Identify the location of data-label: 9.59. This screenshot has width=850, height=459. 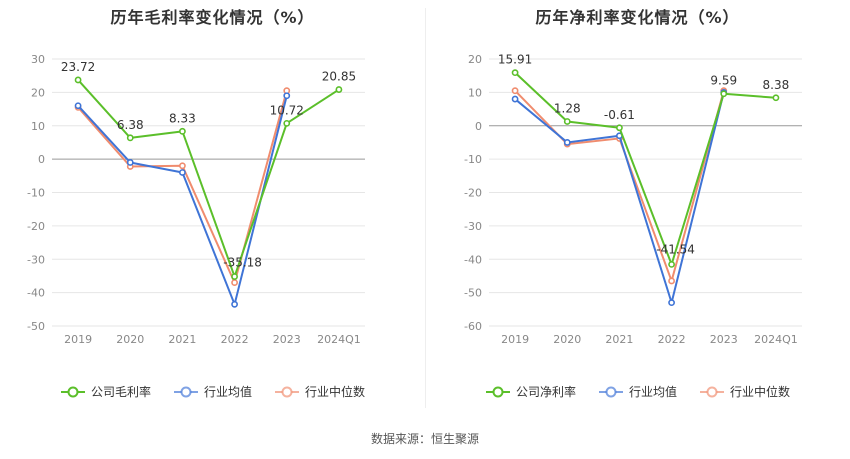
(723, 81).